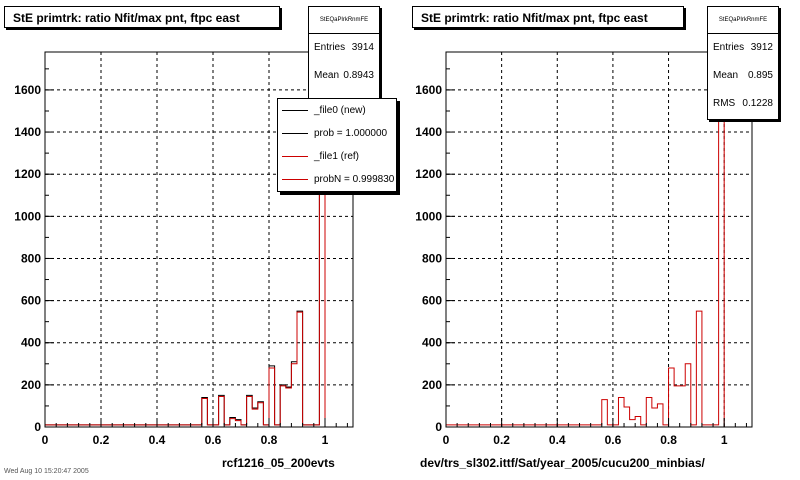  Describe the element at coordinates (358, 75) in the screenshot. I see `stats-mean-value: 0.8943` at that location.